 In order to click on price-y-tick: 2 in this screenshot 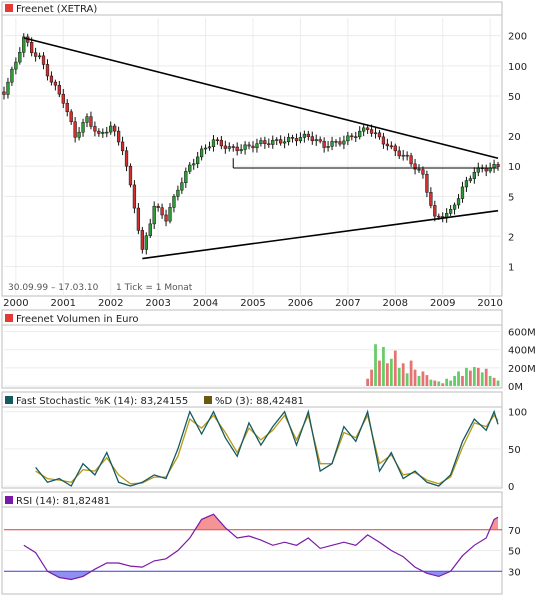, I will do `click(511, 237)`.